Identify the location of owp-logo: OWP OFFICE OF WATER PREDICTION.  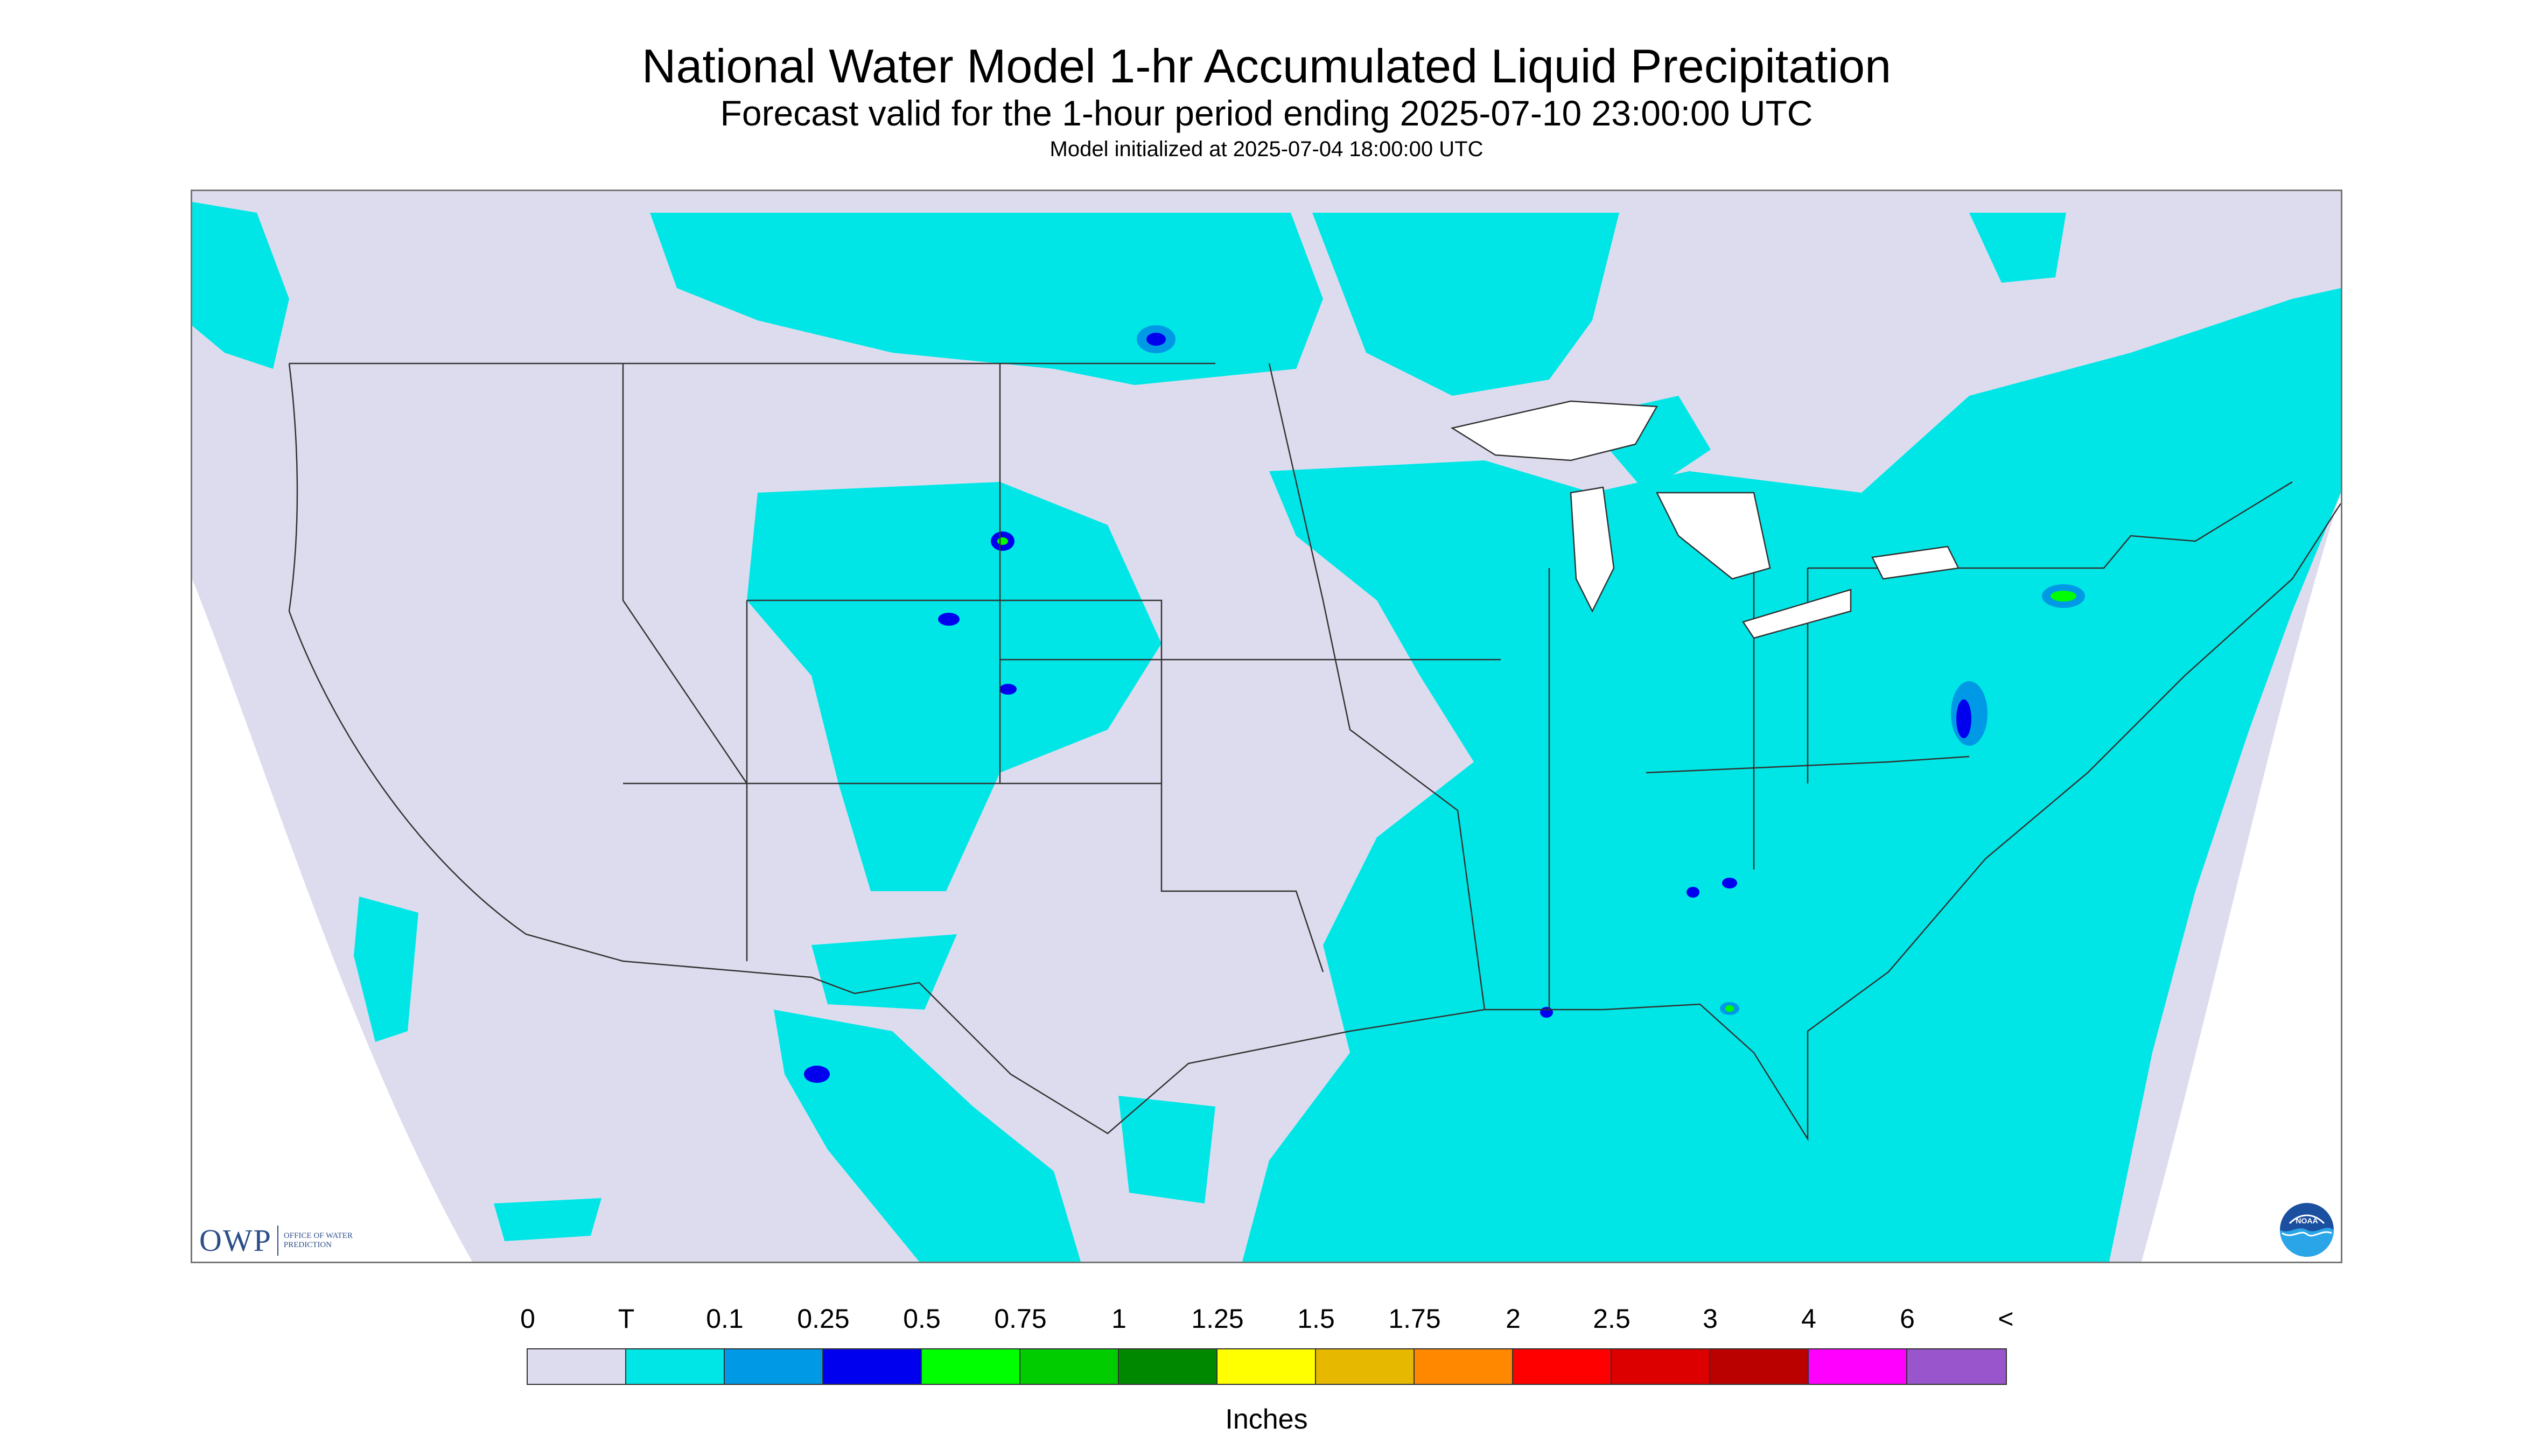
(279, 1240).